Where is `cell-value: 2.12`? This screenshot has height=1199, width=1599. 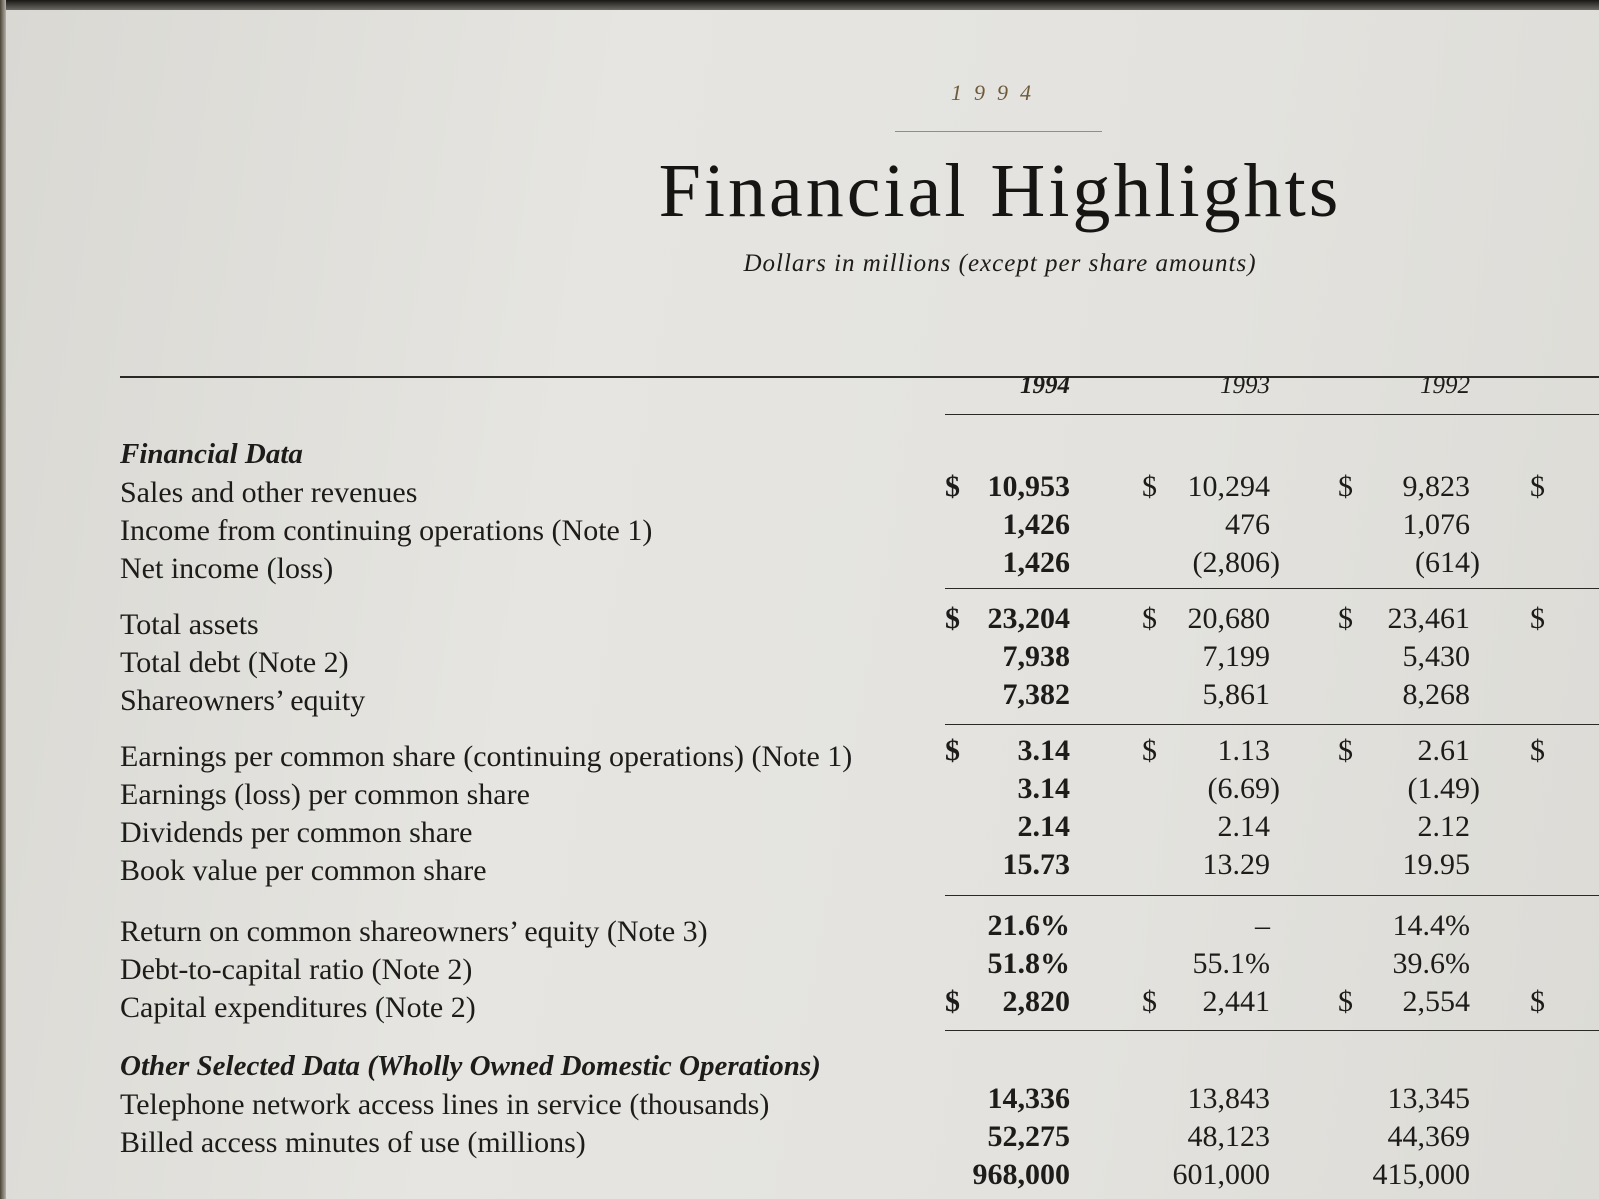
cell-value: 2.12 is located at coordinates (1444, 826).